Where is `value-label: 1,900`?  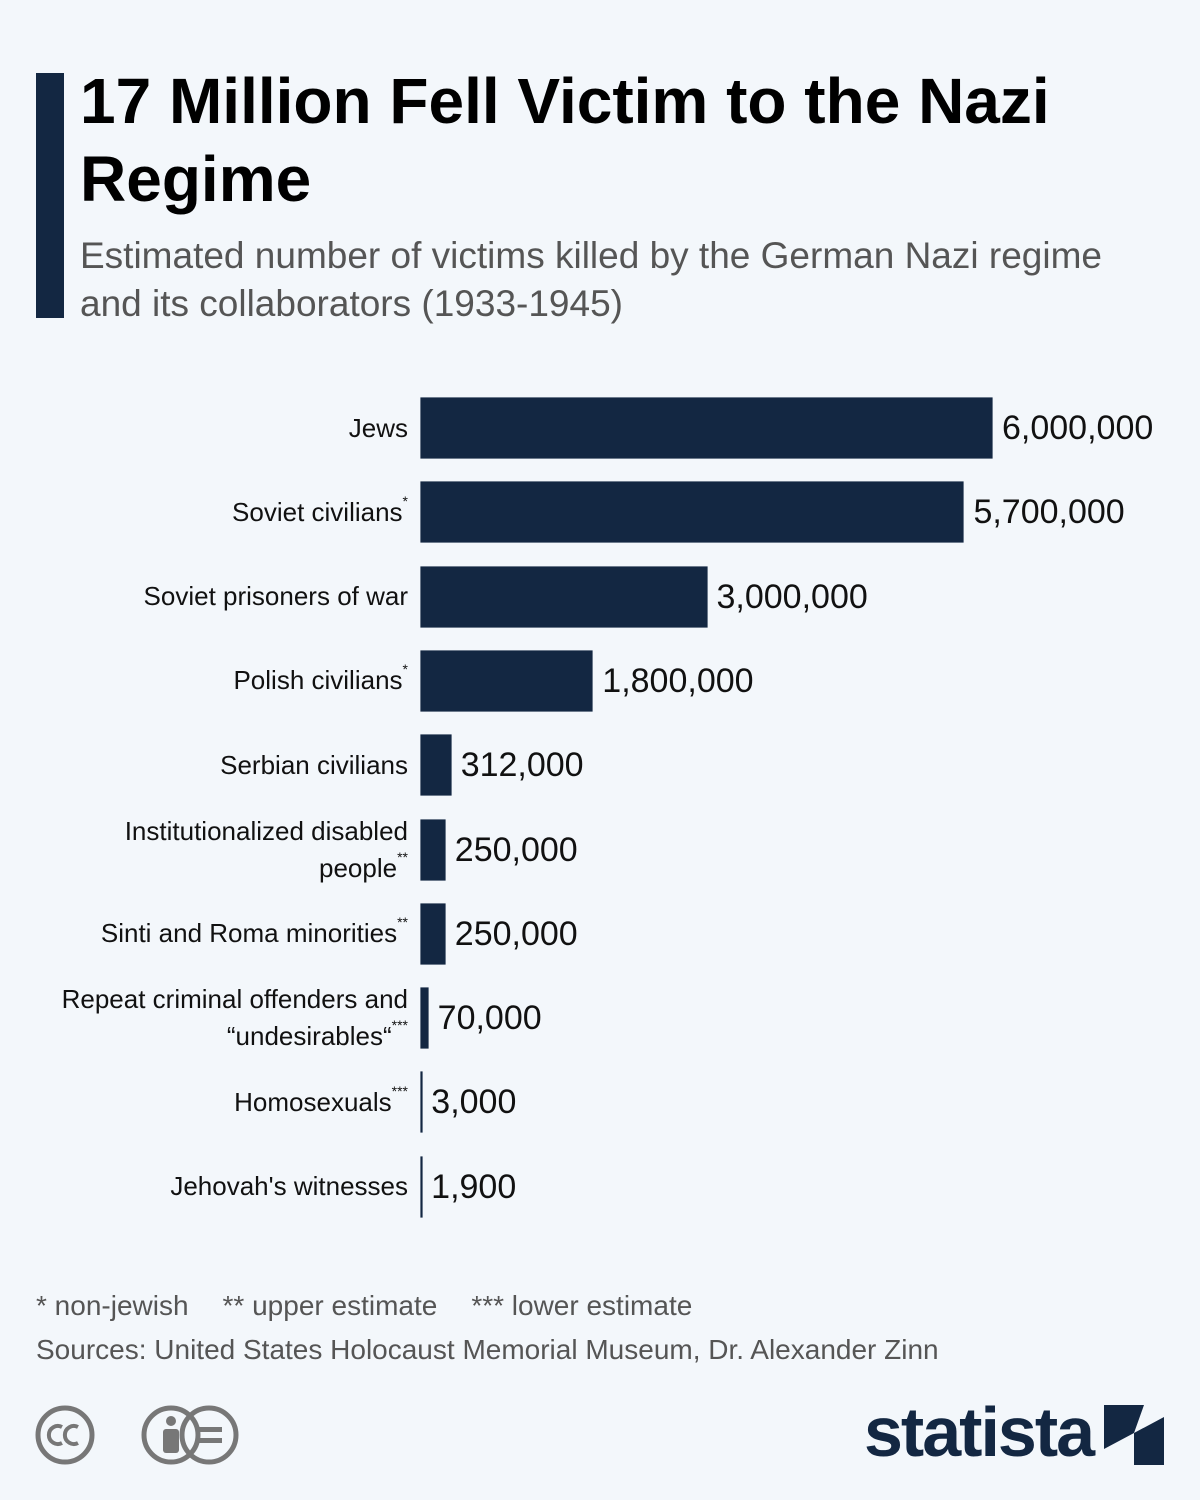
value-label: 1,900 is located at coordinates (474, 1186).